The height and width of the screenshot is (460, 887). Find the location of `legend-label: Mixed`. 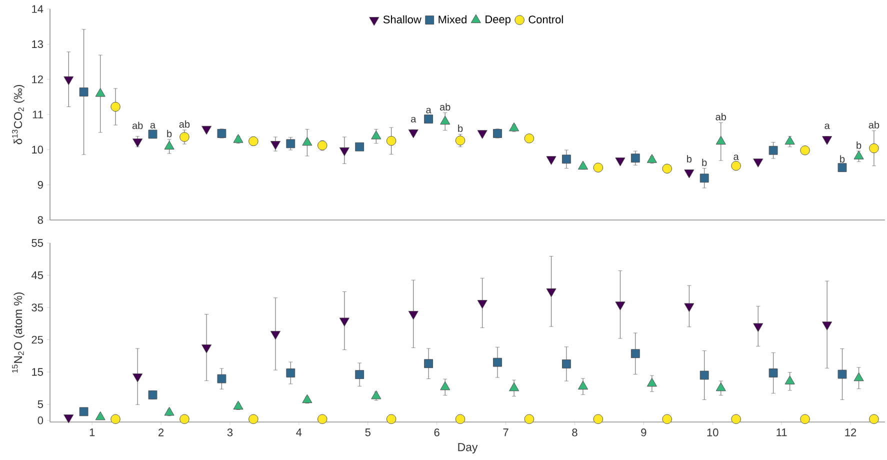

legend-label: Mixed is located at coordinates (452, 19).